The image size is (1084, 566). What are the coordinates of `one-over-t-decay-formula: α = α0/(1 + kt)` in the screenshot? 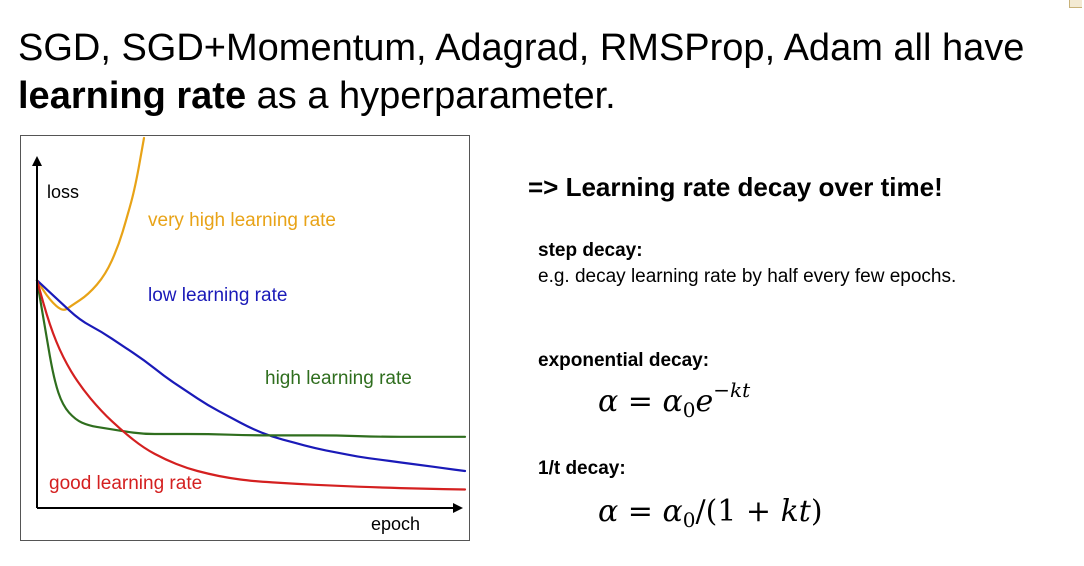 It's located at (710, 513).